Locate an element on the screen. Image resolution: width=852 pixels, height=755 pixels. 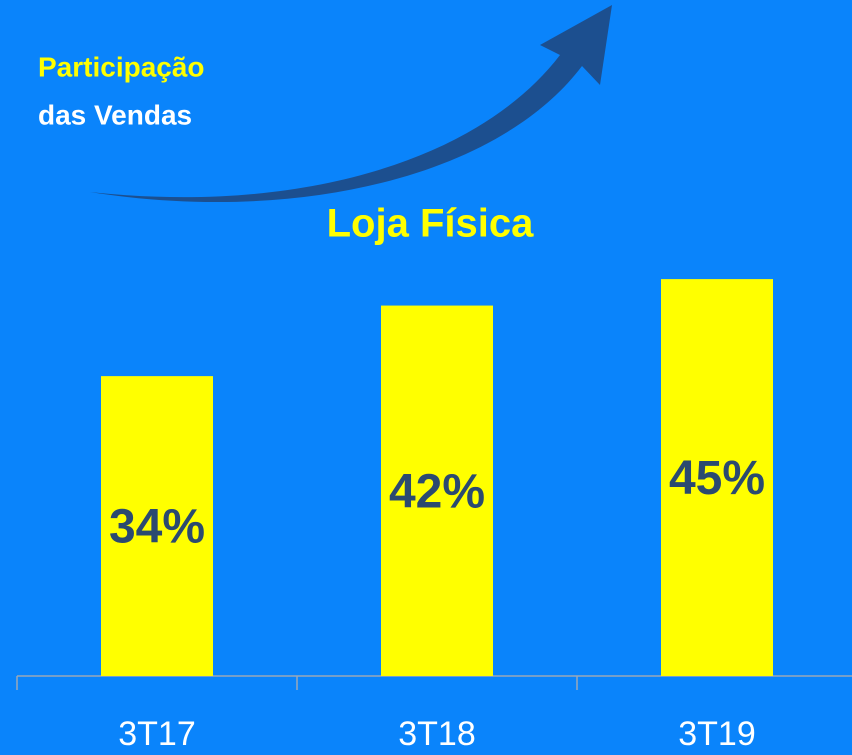
value-label: 34% is located at coordinates (157, 527).